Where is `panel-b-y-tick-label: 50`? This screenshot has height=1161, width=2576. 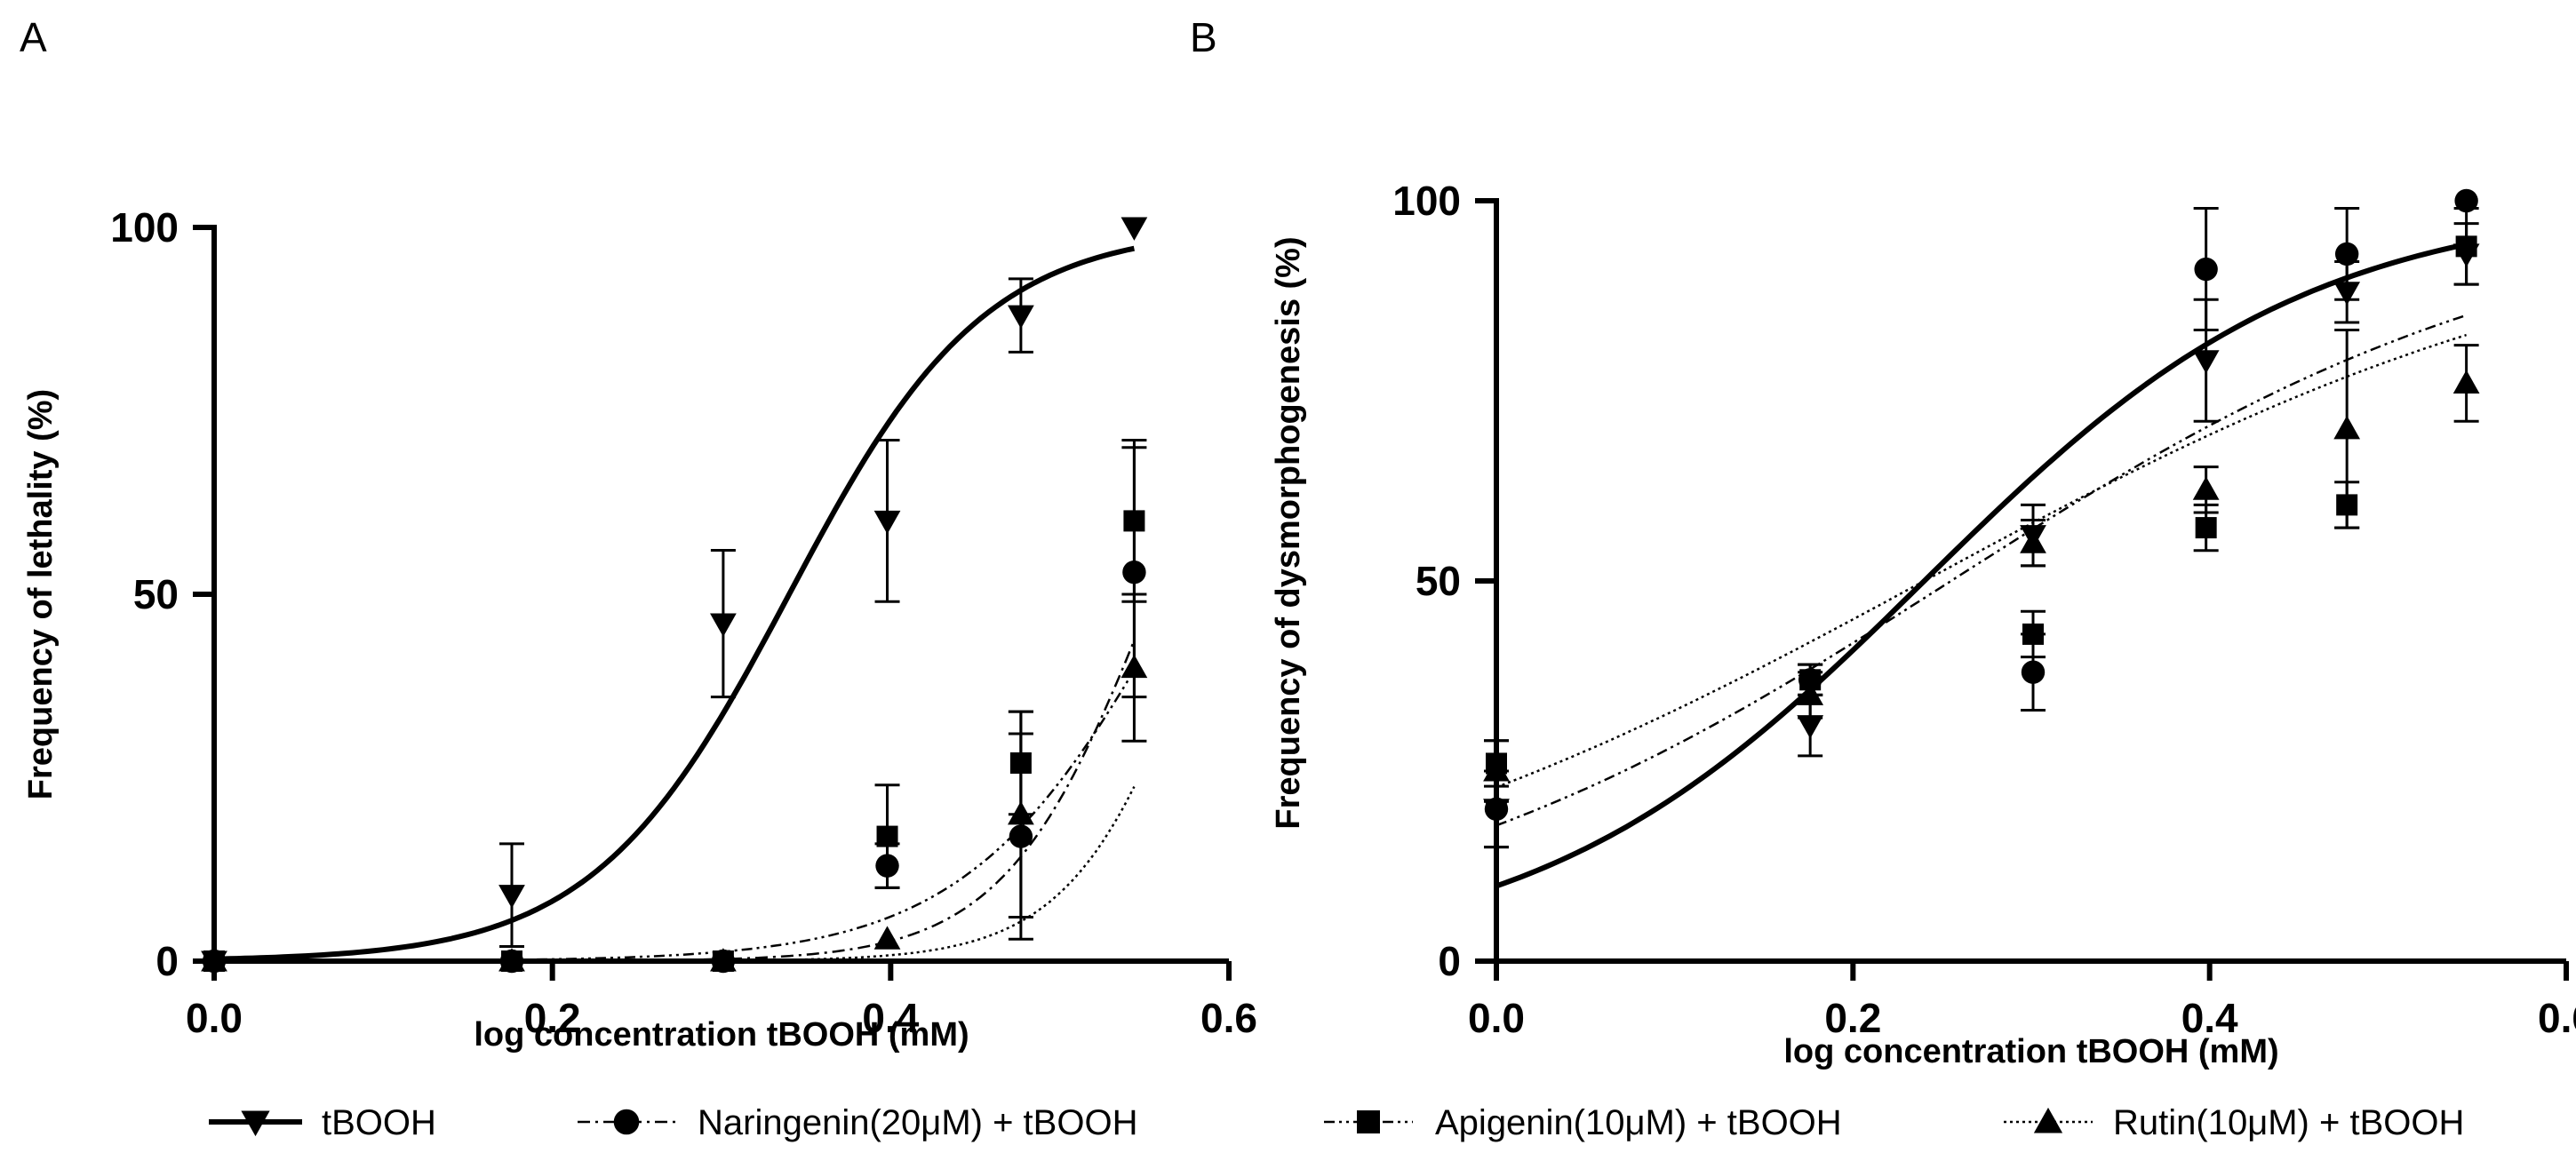 panel-b-y-tick-label: 50 is located at coordinates (1439, 581).